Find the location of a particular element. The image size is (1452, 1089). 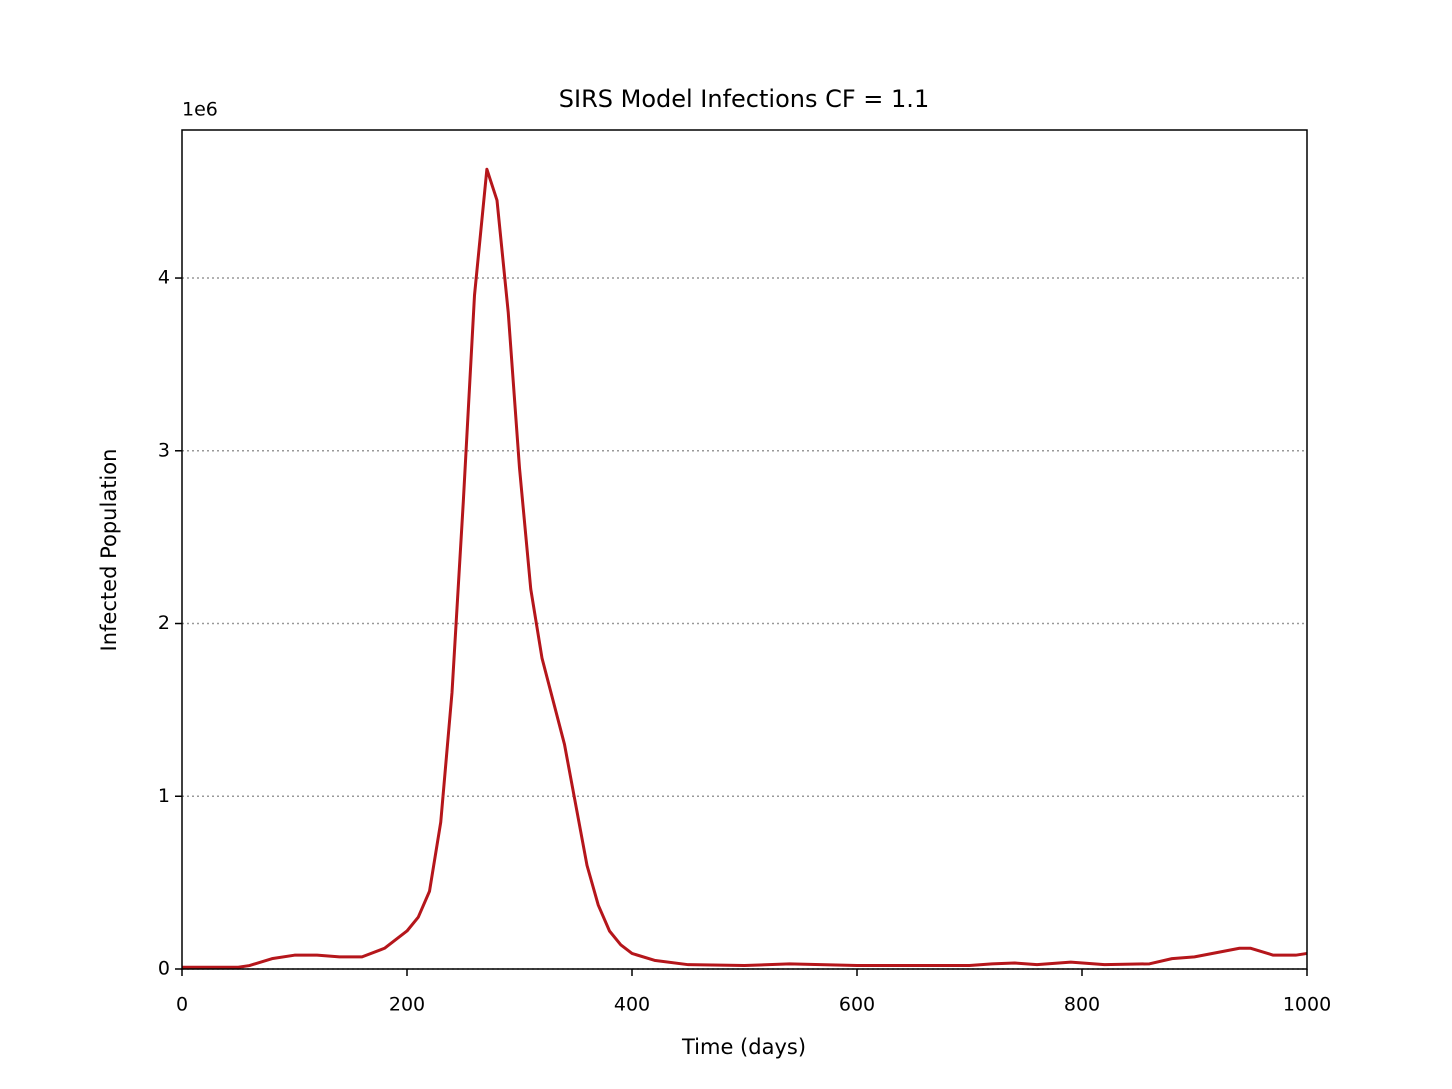

y-tick-label: 3 is located at coordinates (164, 450).